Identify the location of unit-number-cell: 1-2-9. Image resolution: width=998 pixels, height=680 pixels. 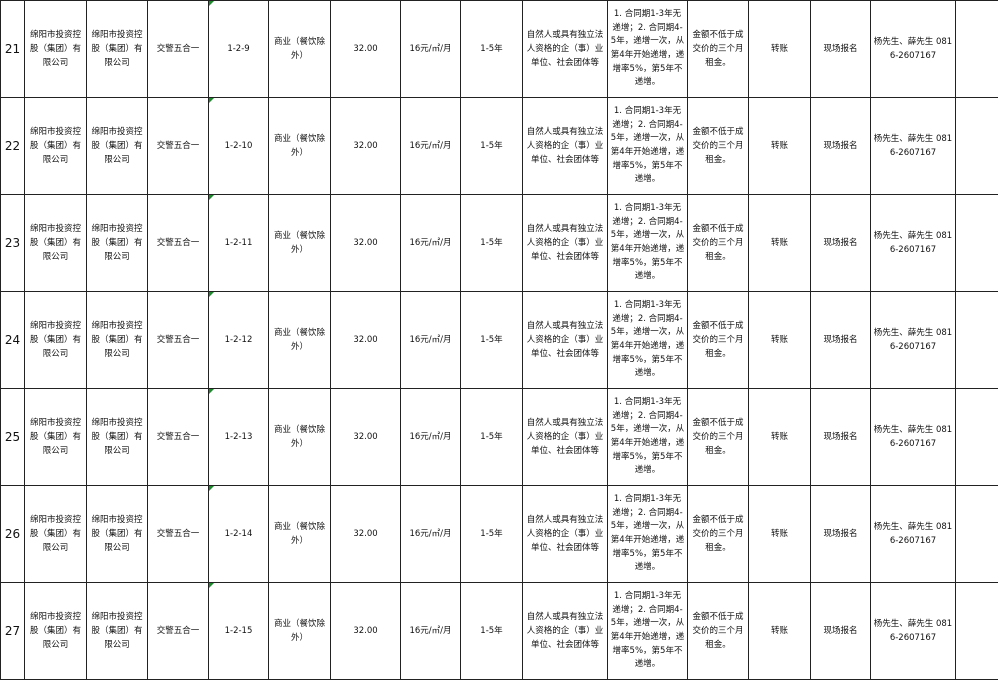
(239, 49).